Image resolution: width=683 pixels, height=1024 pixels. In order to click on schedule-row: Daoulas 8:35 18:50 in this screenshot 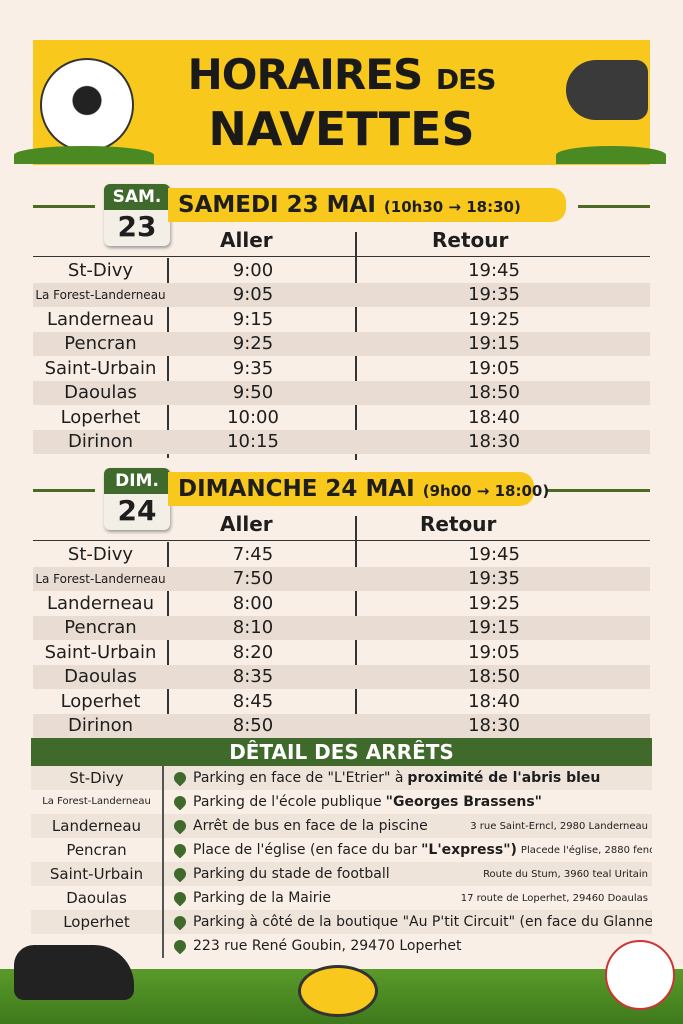, I will do `click(341, 676)`.